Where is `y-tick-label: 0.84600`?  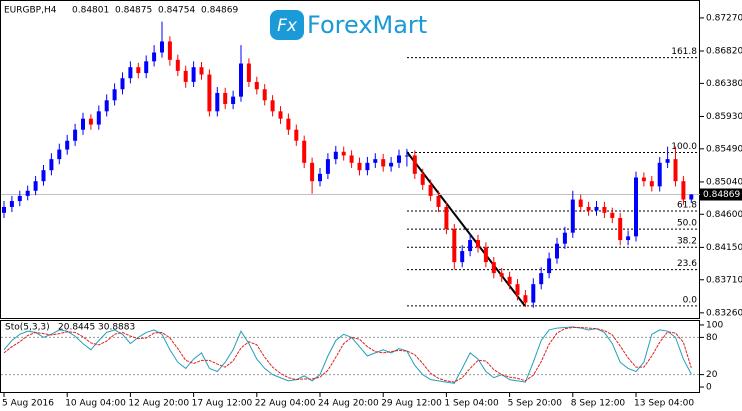
y-tick-label: 0.84600 is located at coordinates (724, 215).